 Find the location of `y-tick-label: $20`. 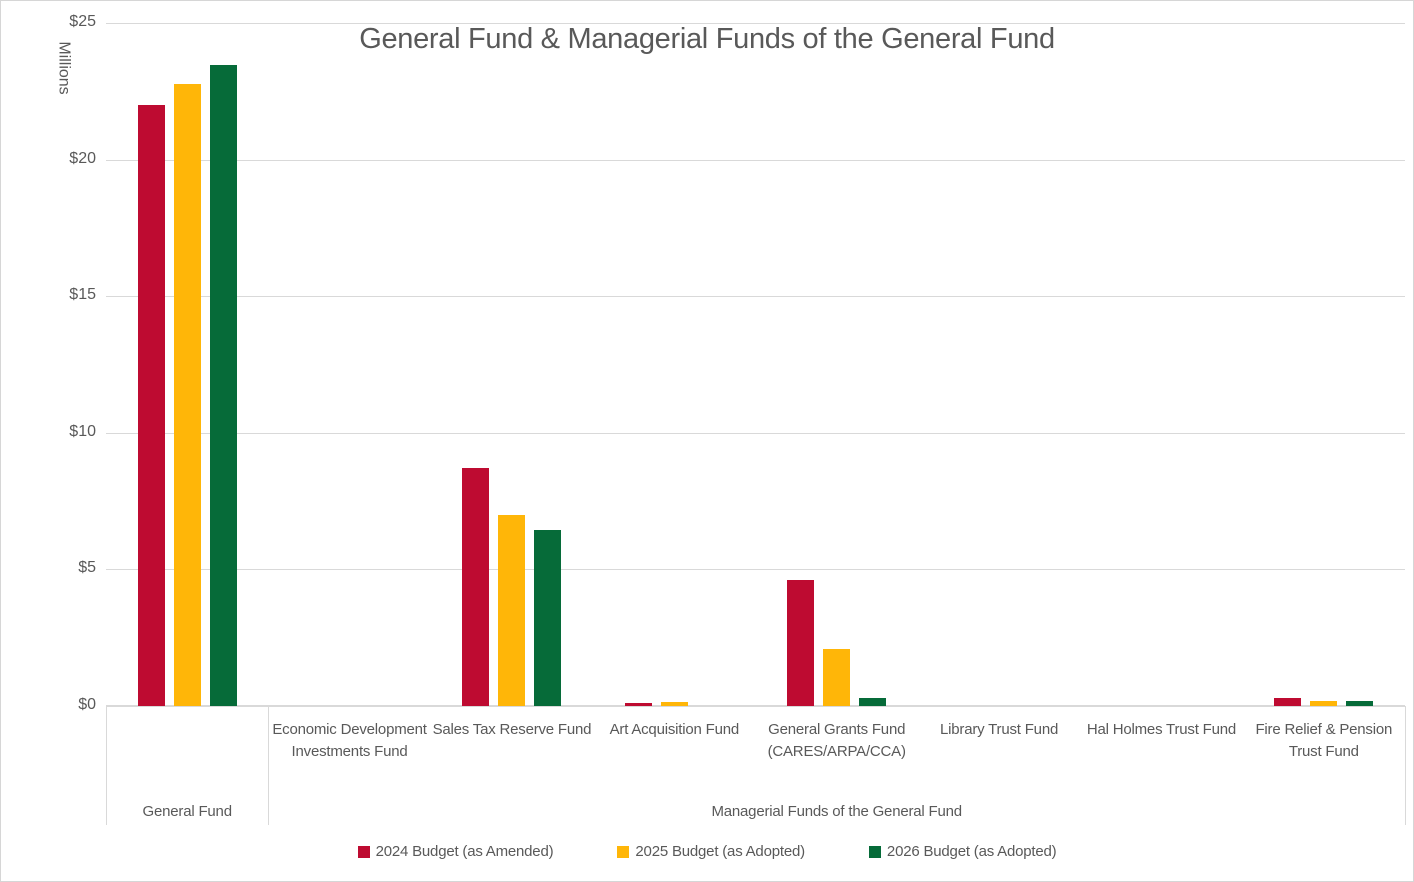

y-tick-label: $20 is located at coordinates (82, 158).